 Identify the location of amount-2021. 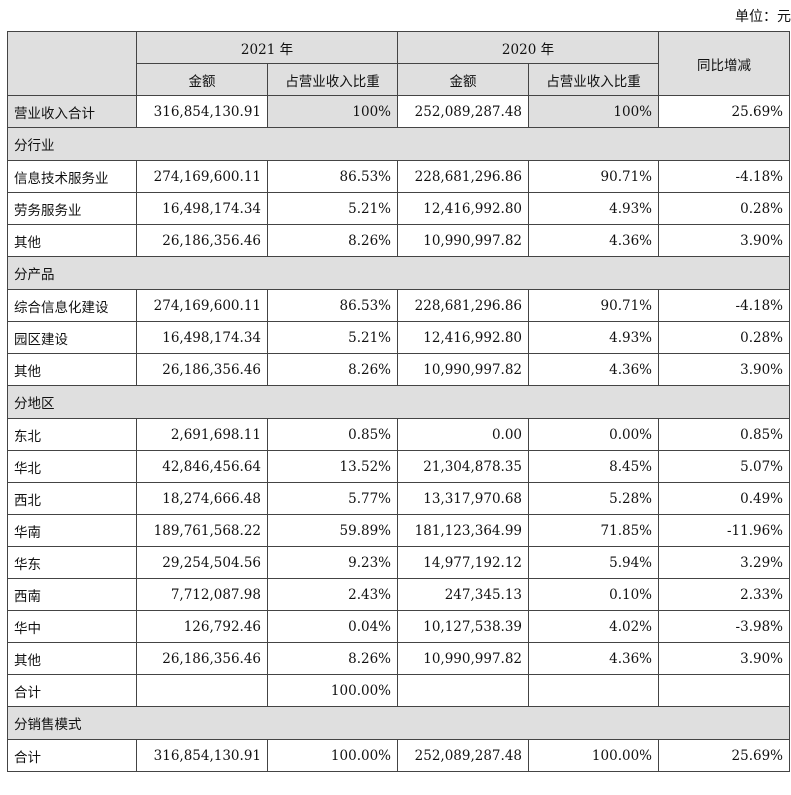
(202, 690).